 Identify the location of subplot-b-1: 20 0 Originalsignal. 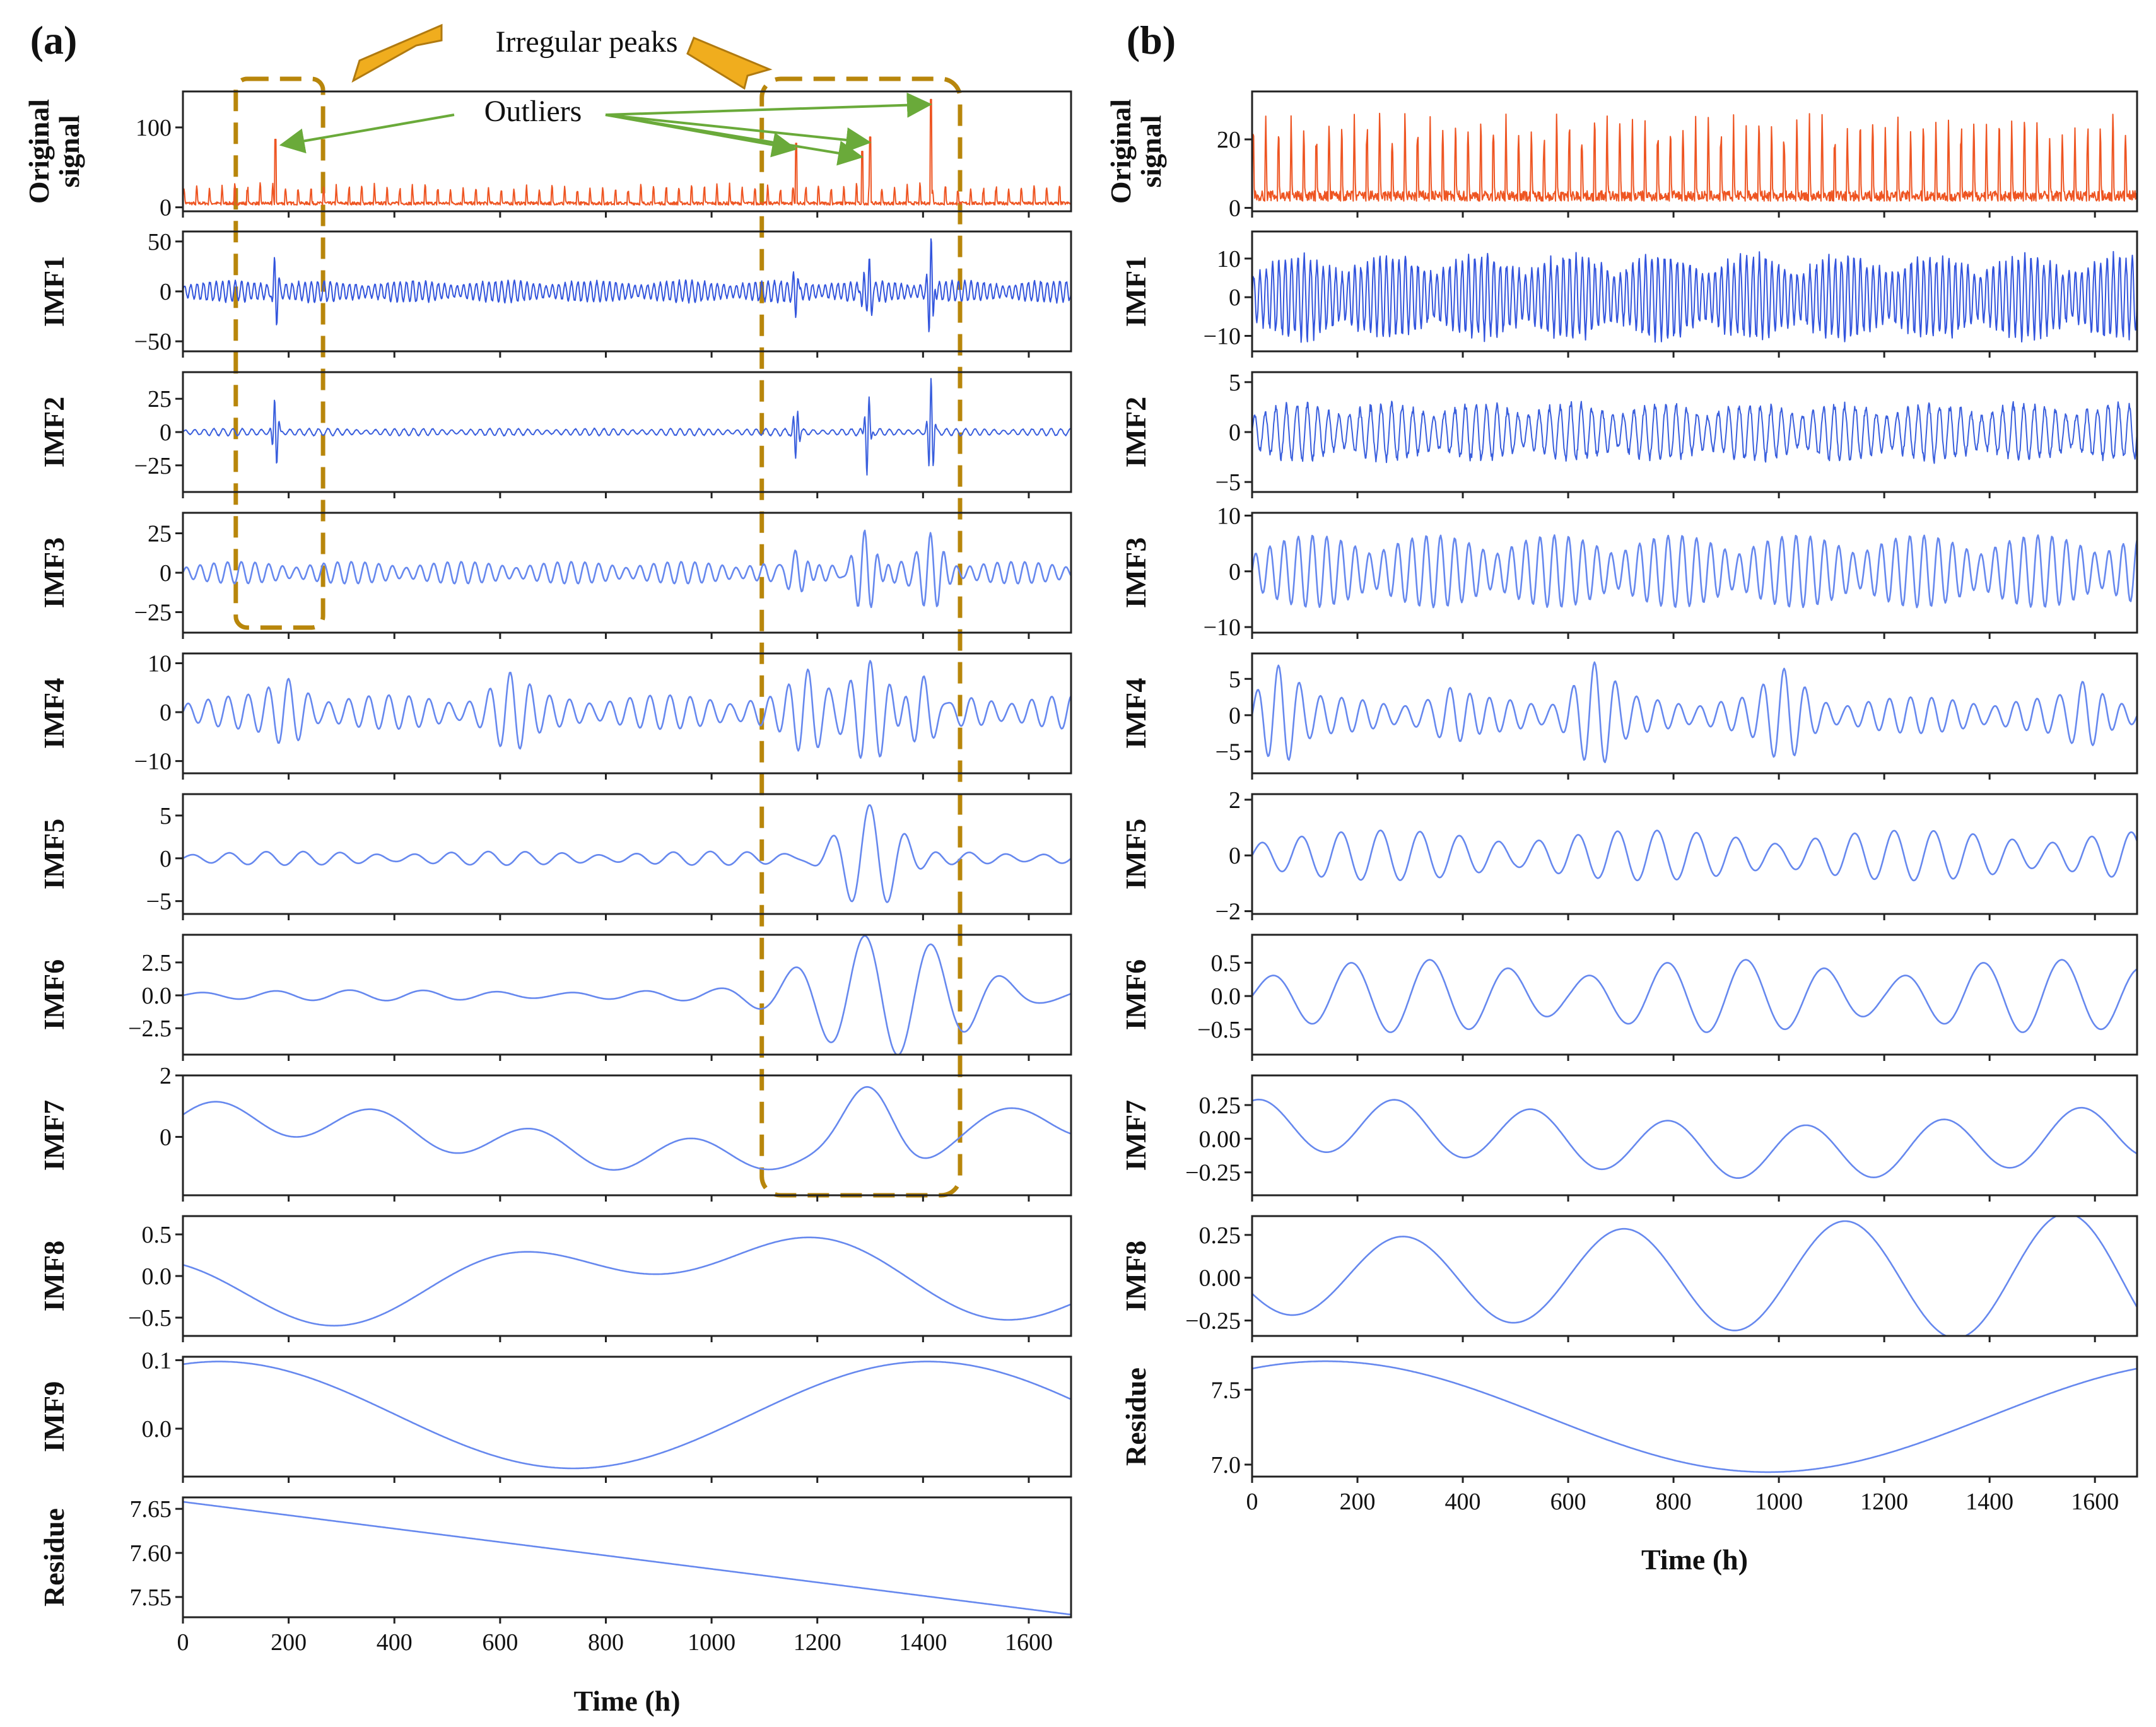
(1621, 156).